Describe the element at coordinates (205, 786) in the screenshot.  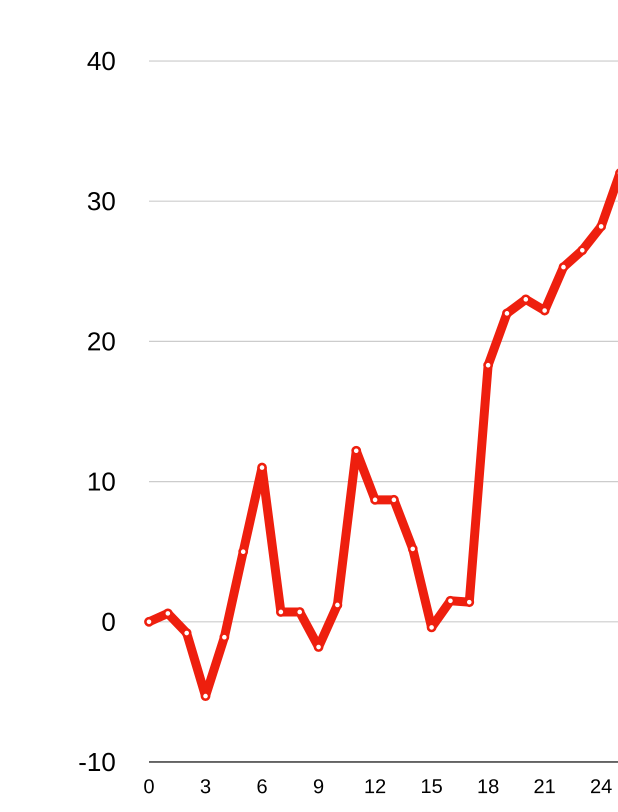
I see `x-tick-label: 3` at that location.